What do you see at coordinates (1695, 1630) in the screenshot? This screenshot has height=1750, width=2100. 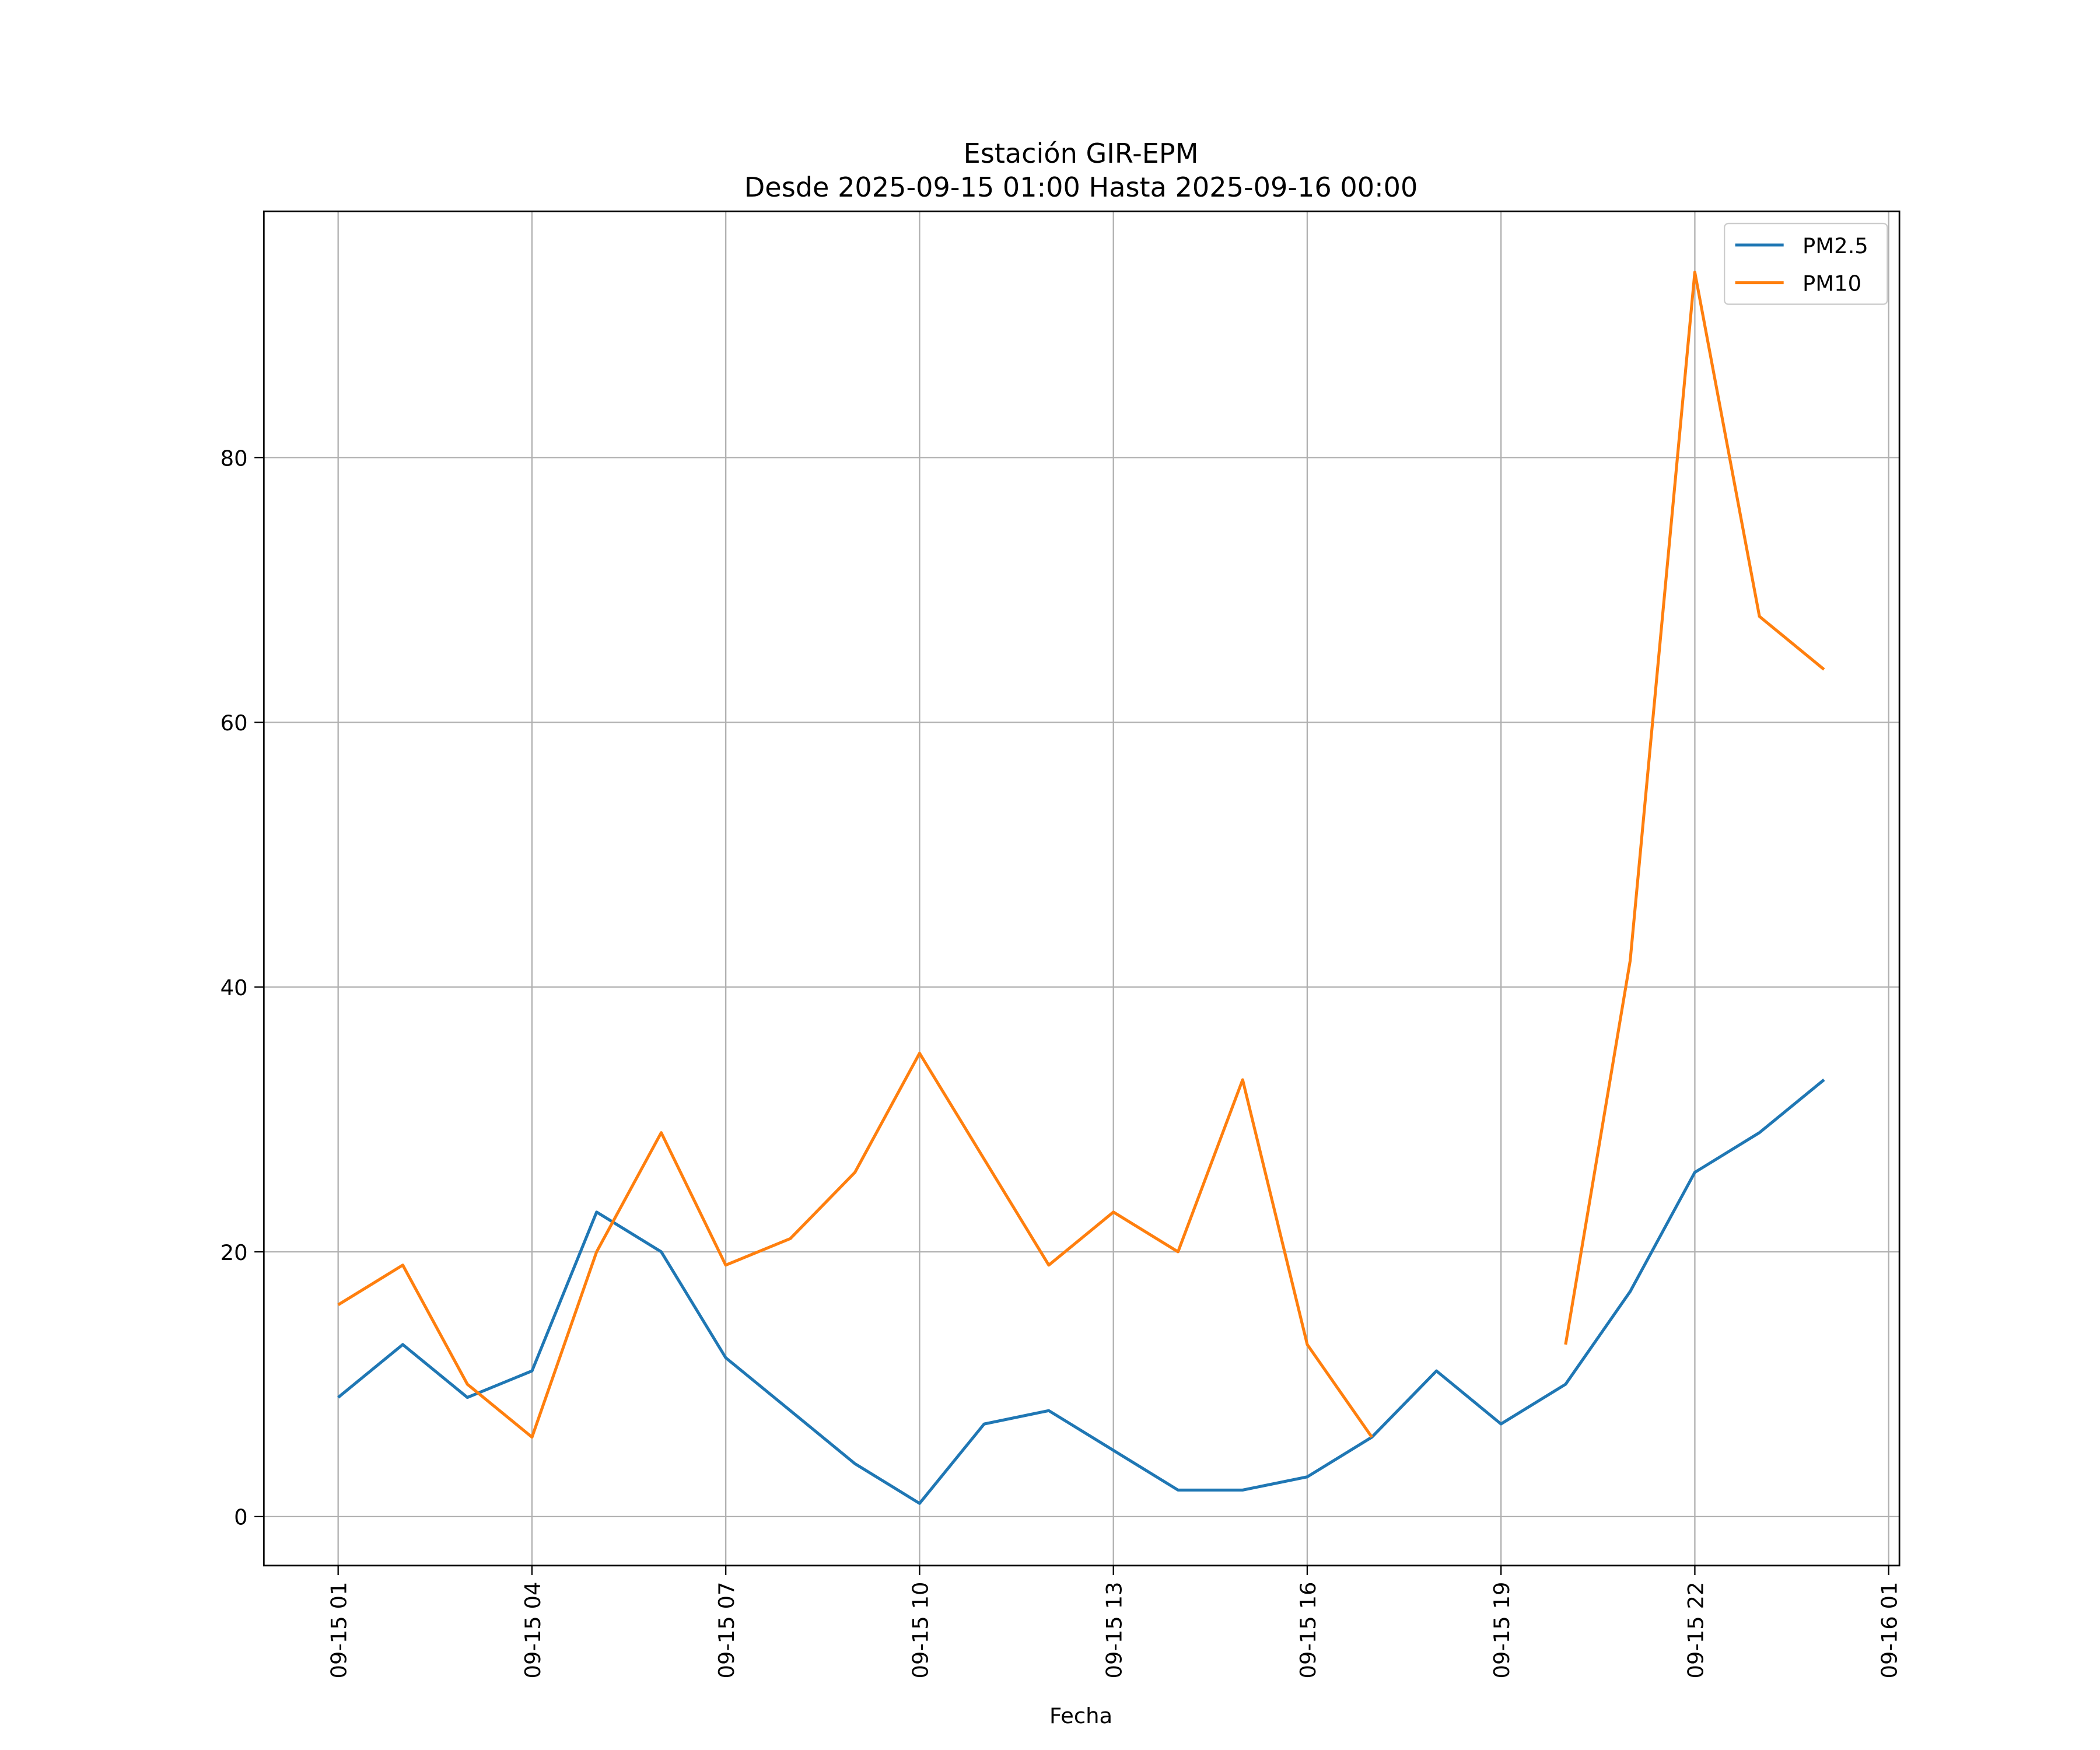 I see `x-tick-label: 09-15 22` at bounding box center [1695, 1630].